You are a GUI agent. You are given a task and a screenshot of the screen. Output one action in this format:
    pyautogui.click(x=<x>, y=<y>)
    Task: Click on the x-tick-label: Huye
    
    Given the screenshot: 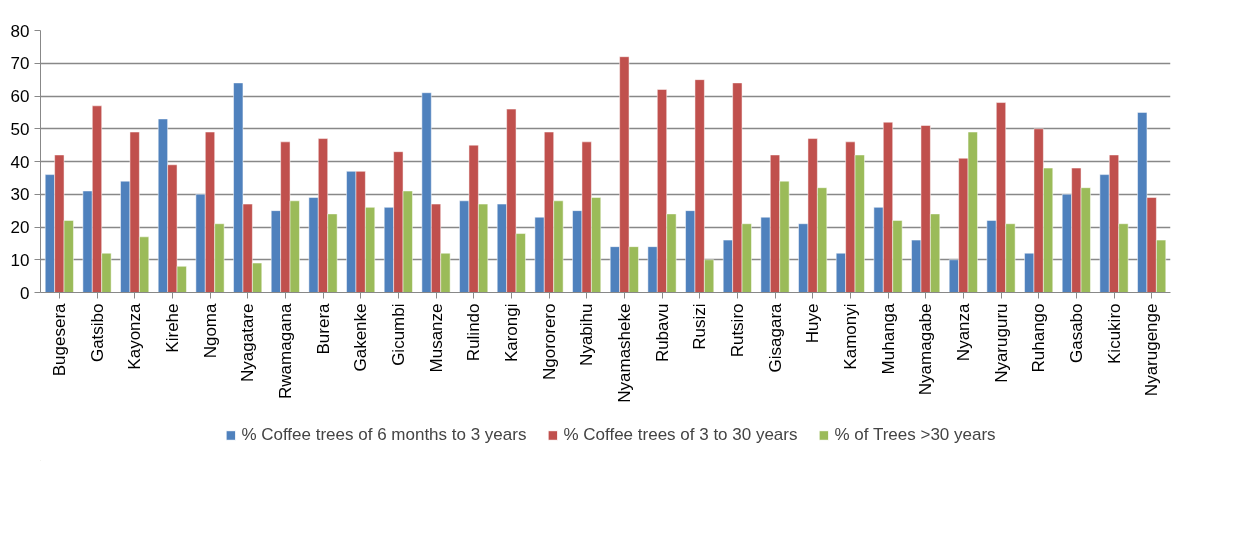 What is the action you would take?
    pyautogui.click(x=813, y=323)
    